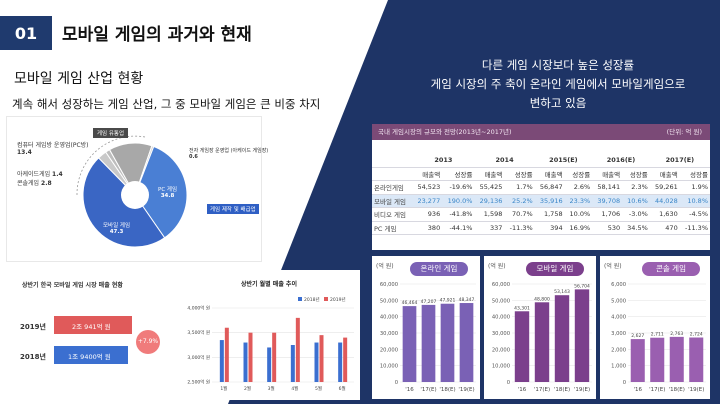  Describe the element at coordinates (664, 201) in the screenshot. I see `table-cell: 44,028` at that location.